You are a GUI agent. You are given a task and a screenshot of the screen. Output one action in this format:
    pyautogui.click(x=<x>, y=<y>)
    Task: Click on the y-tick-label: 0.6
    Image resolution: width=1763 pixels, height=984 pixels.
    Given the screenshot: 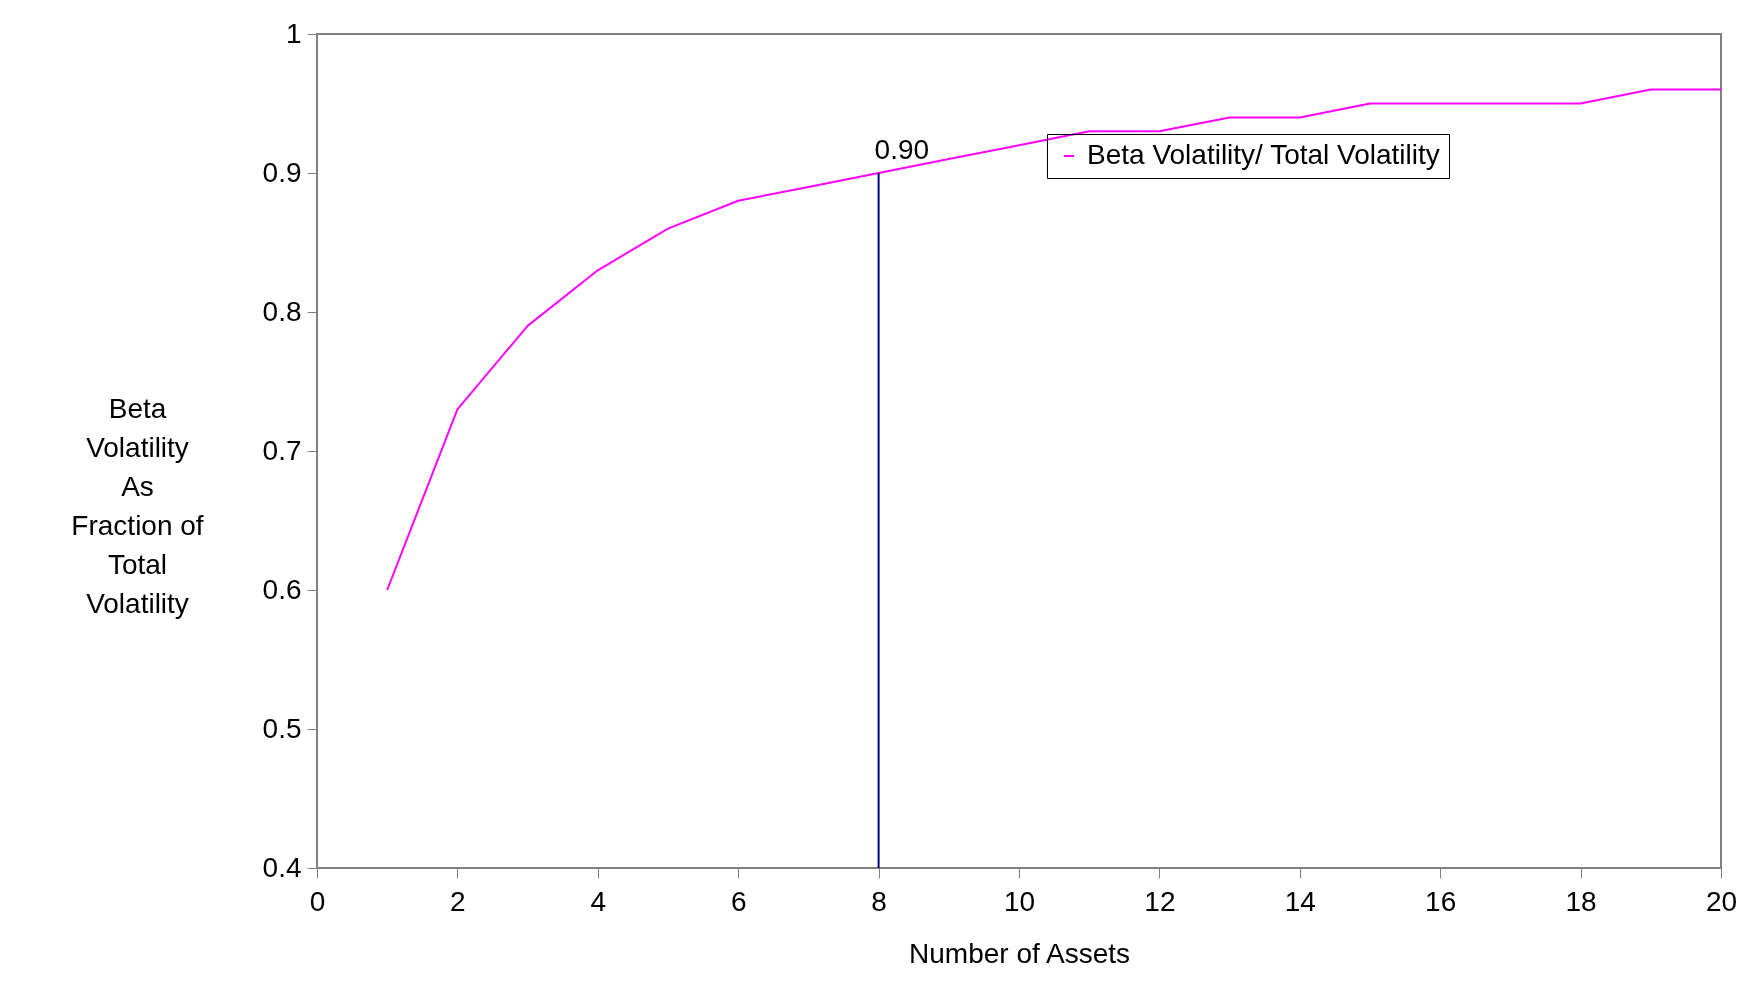 What is the action you would take?
    pyautogui.click(x=282, y=589)
    